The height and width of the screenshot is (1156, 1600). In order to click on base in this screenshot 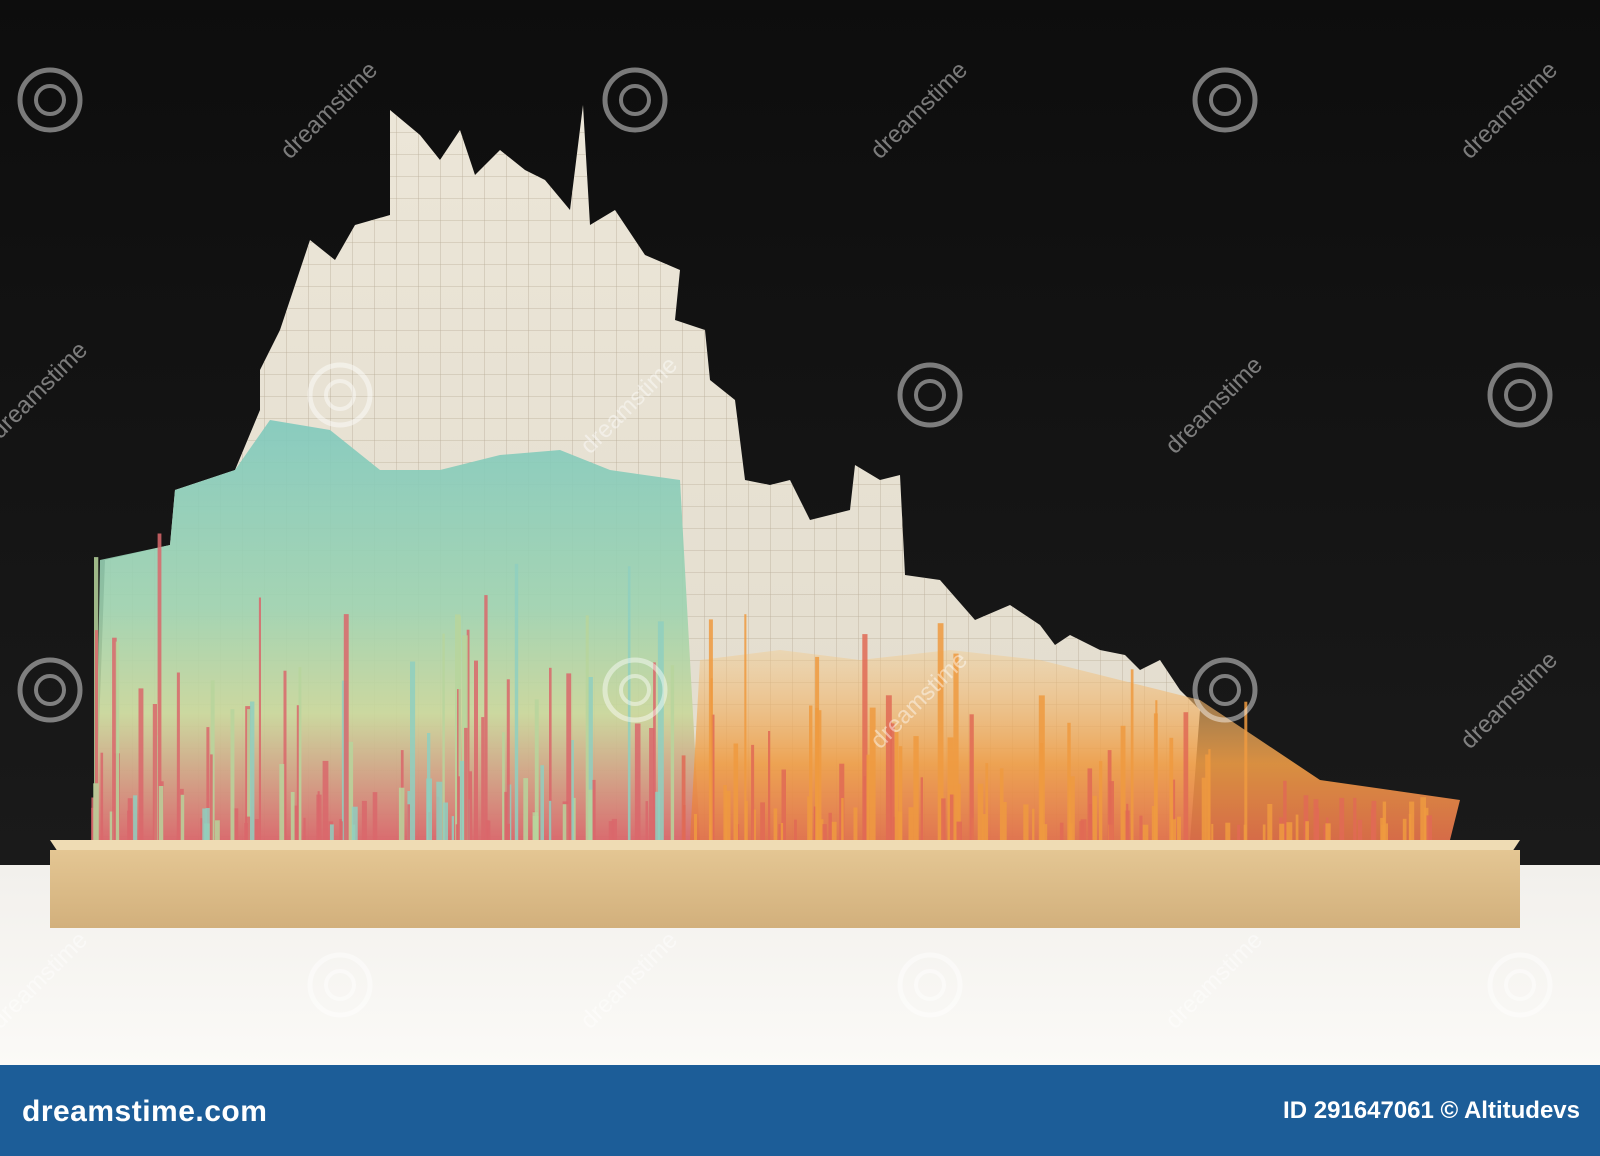, I will do `click(785, 889)`.